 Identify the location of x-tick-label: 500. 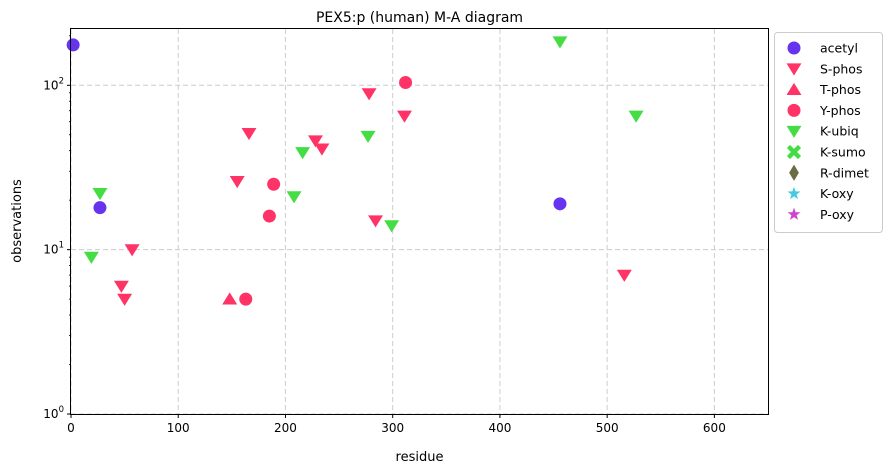
(607, 428).